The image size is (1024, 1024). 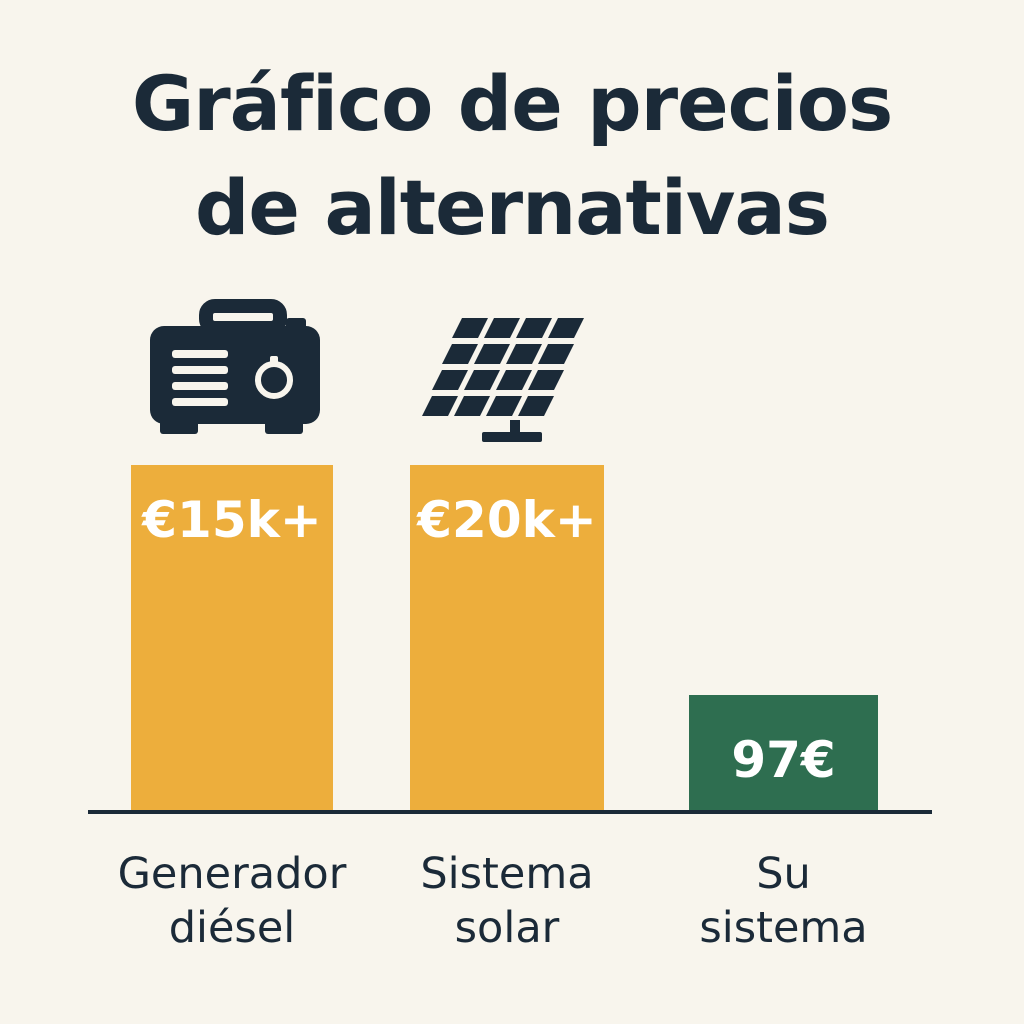 What do you see at coordinates (783, 928) in the screenshot?
I see `category-label-3-line-2: sistema` at bounding box center [783, 928].